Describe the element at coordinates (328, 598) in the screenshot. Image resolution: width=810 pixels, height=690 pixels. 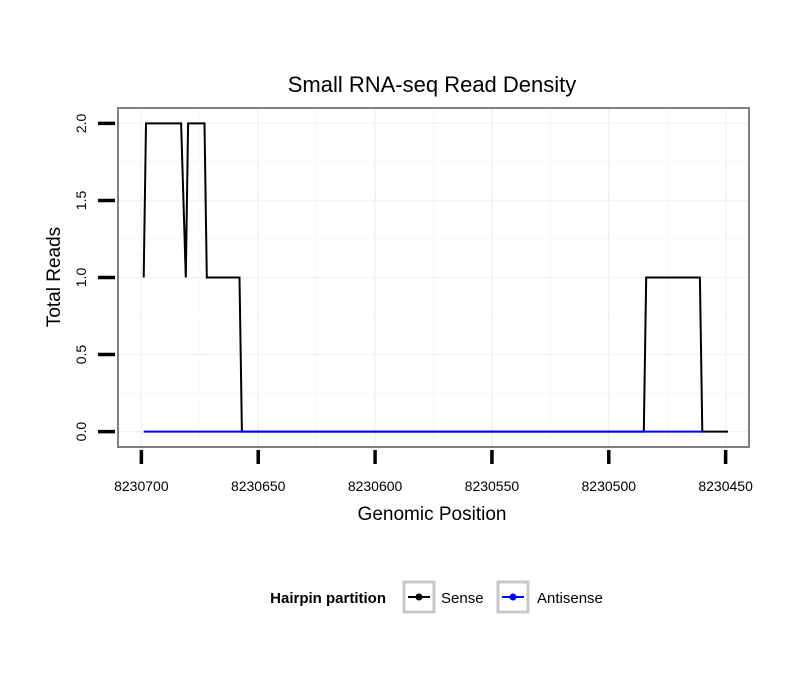
I see `legend-title: Hairpin partition` at that location.